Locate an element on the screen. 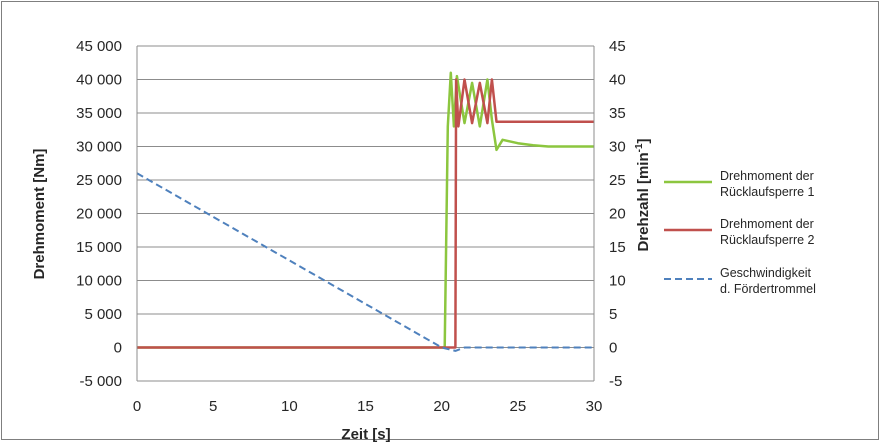  y-right-tick-label: 0 is located at coordinates (613, 348).